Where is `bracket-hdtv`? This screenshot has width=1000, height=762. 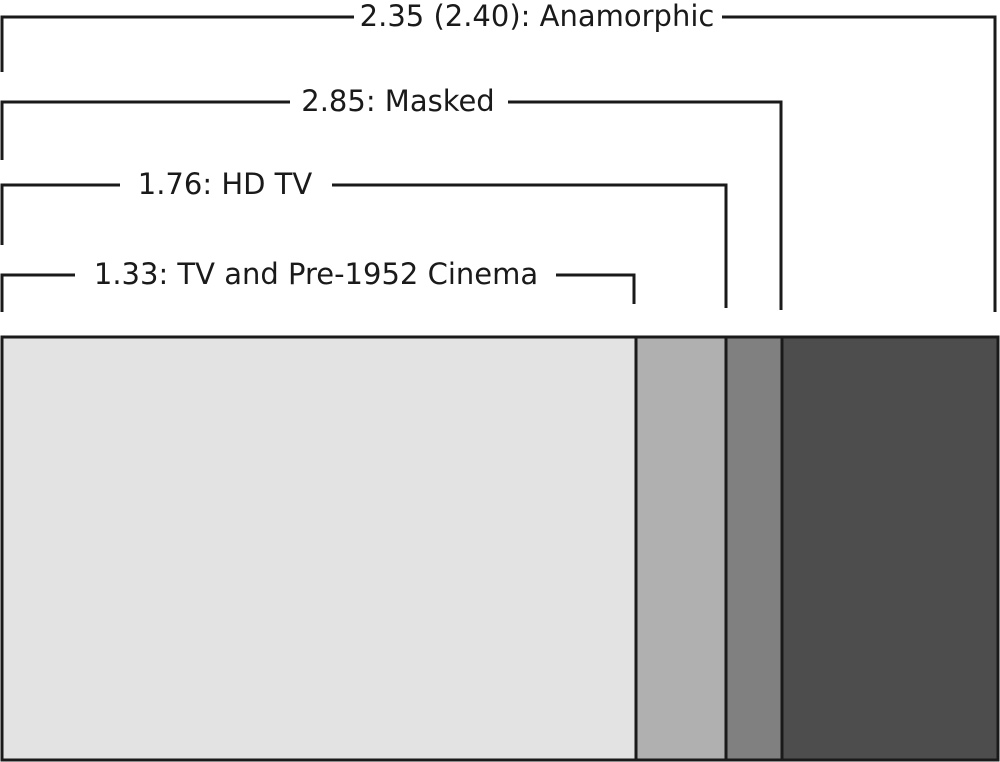 bracket-hdtv is located at coordinates (364, 245).